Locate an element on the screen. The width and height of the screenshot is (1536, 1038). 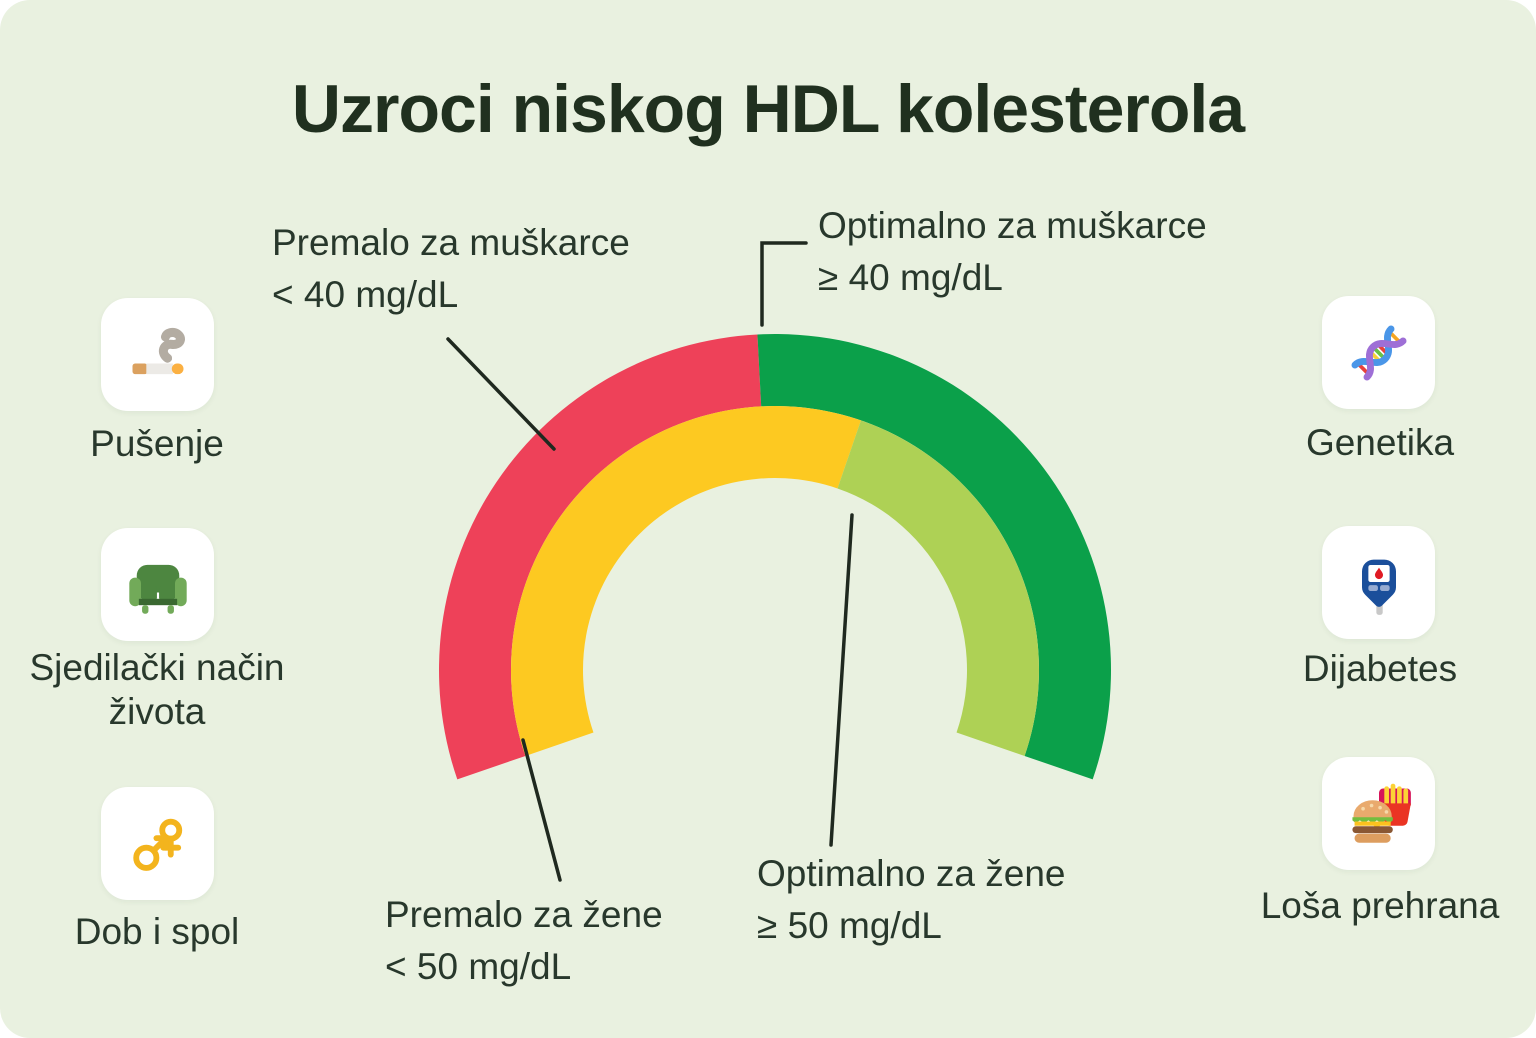
burger-fries-icon is located at coordinates (1381, 813).